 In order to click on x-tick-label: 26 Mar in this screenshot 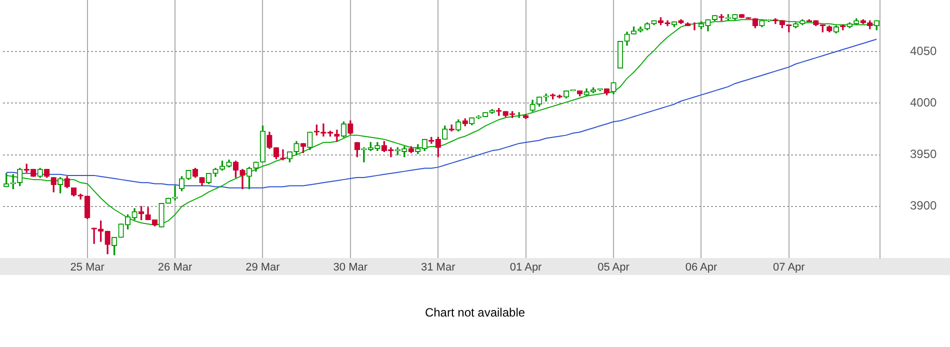, I will do `click(175, 268)`.